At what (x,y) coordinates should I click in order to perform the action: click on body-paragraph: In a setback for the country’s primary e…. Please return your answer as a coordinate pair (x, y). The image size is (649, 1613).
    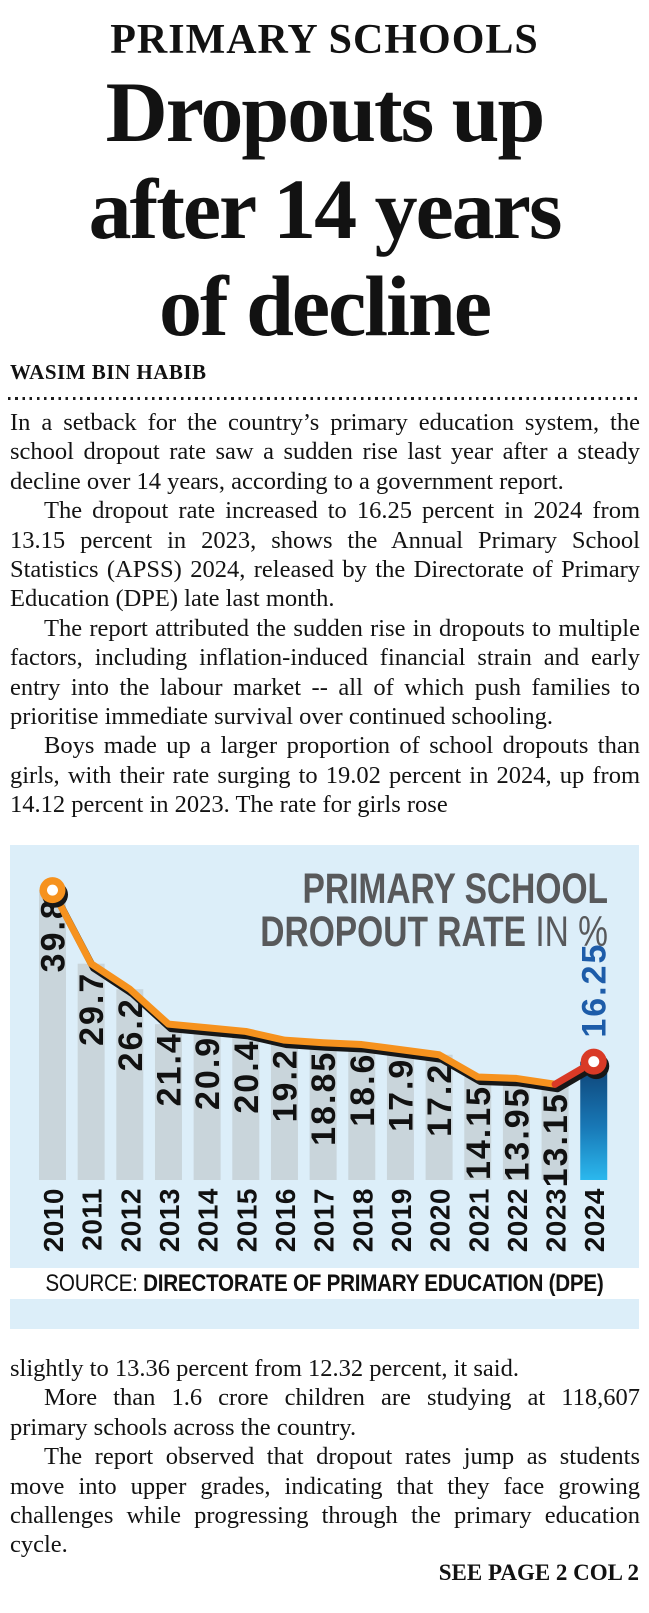
    Looking at the image, I should click on (325, 452).